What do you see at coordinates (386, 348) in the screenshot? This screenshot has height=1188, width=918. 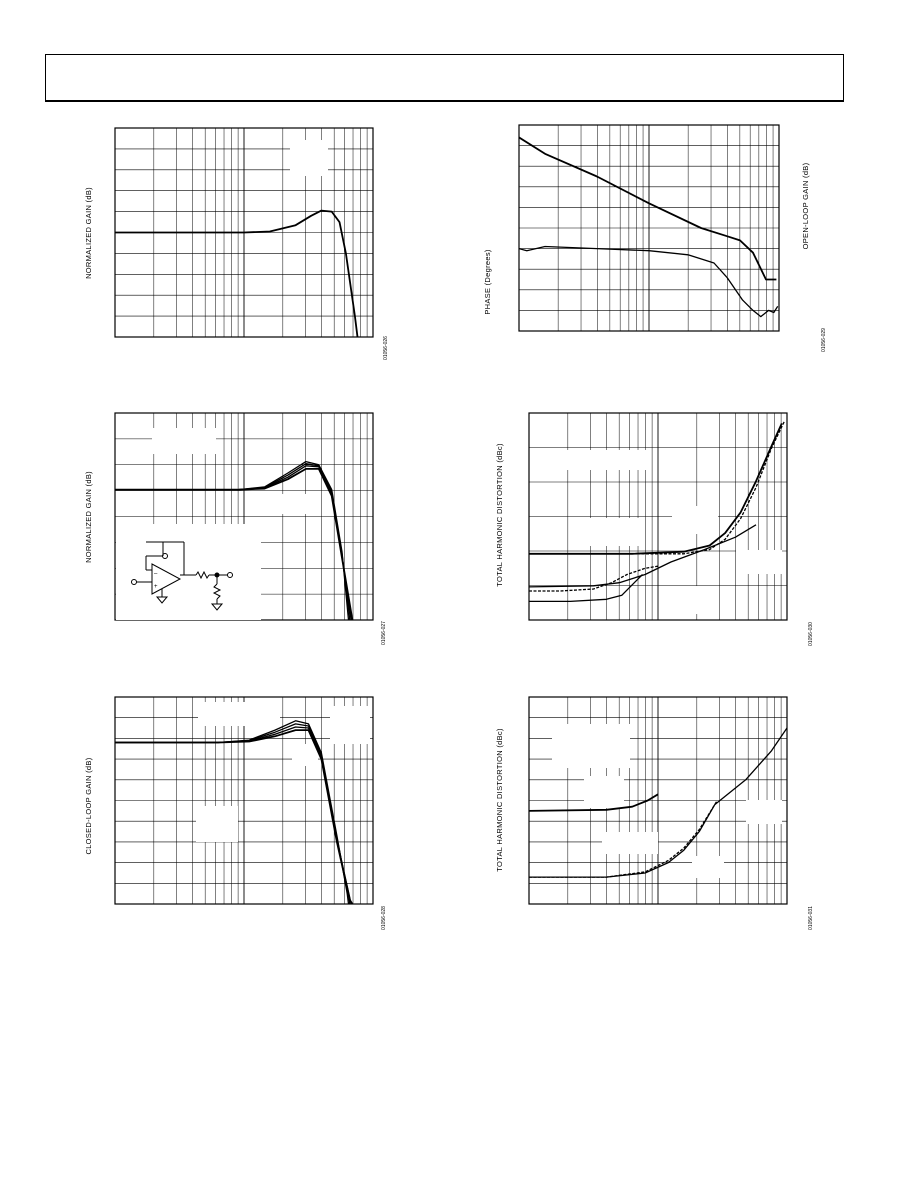 I see `figure-id: 01056-026` at bounding box center [386, 348].